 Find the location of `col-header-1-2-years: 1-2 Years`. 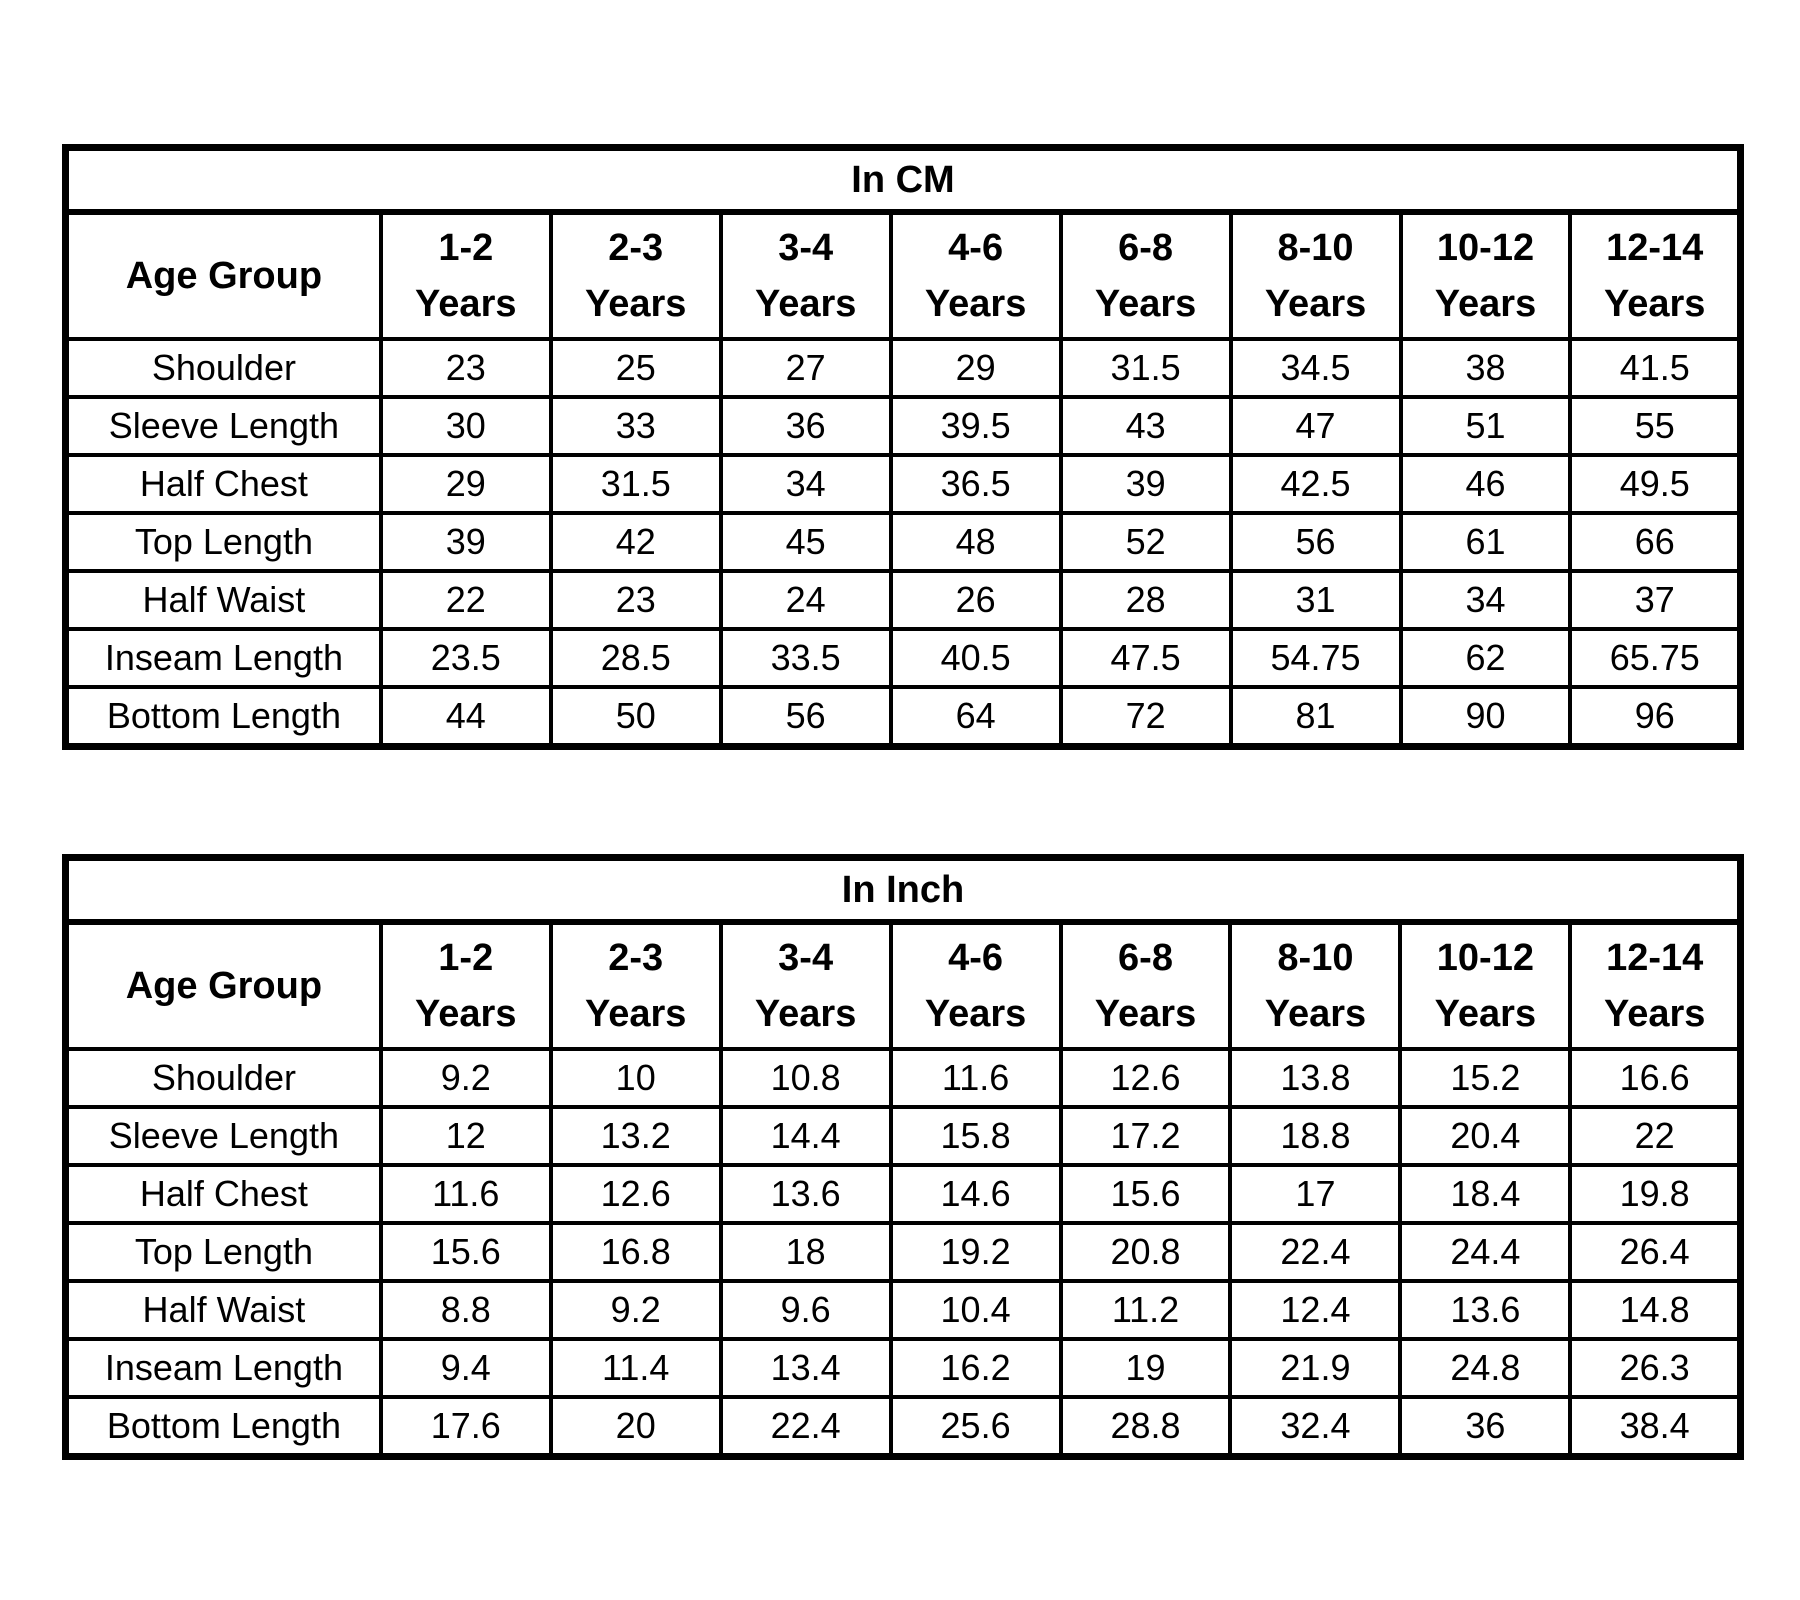

col-header-1-2-years: 1-2 Years is located at coordinates (465, 985).